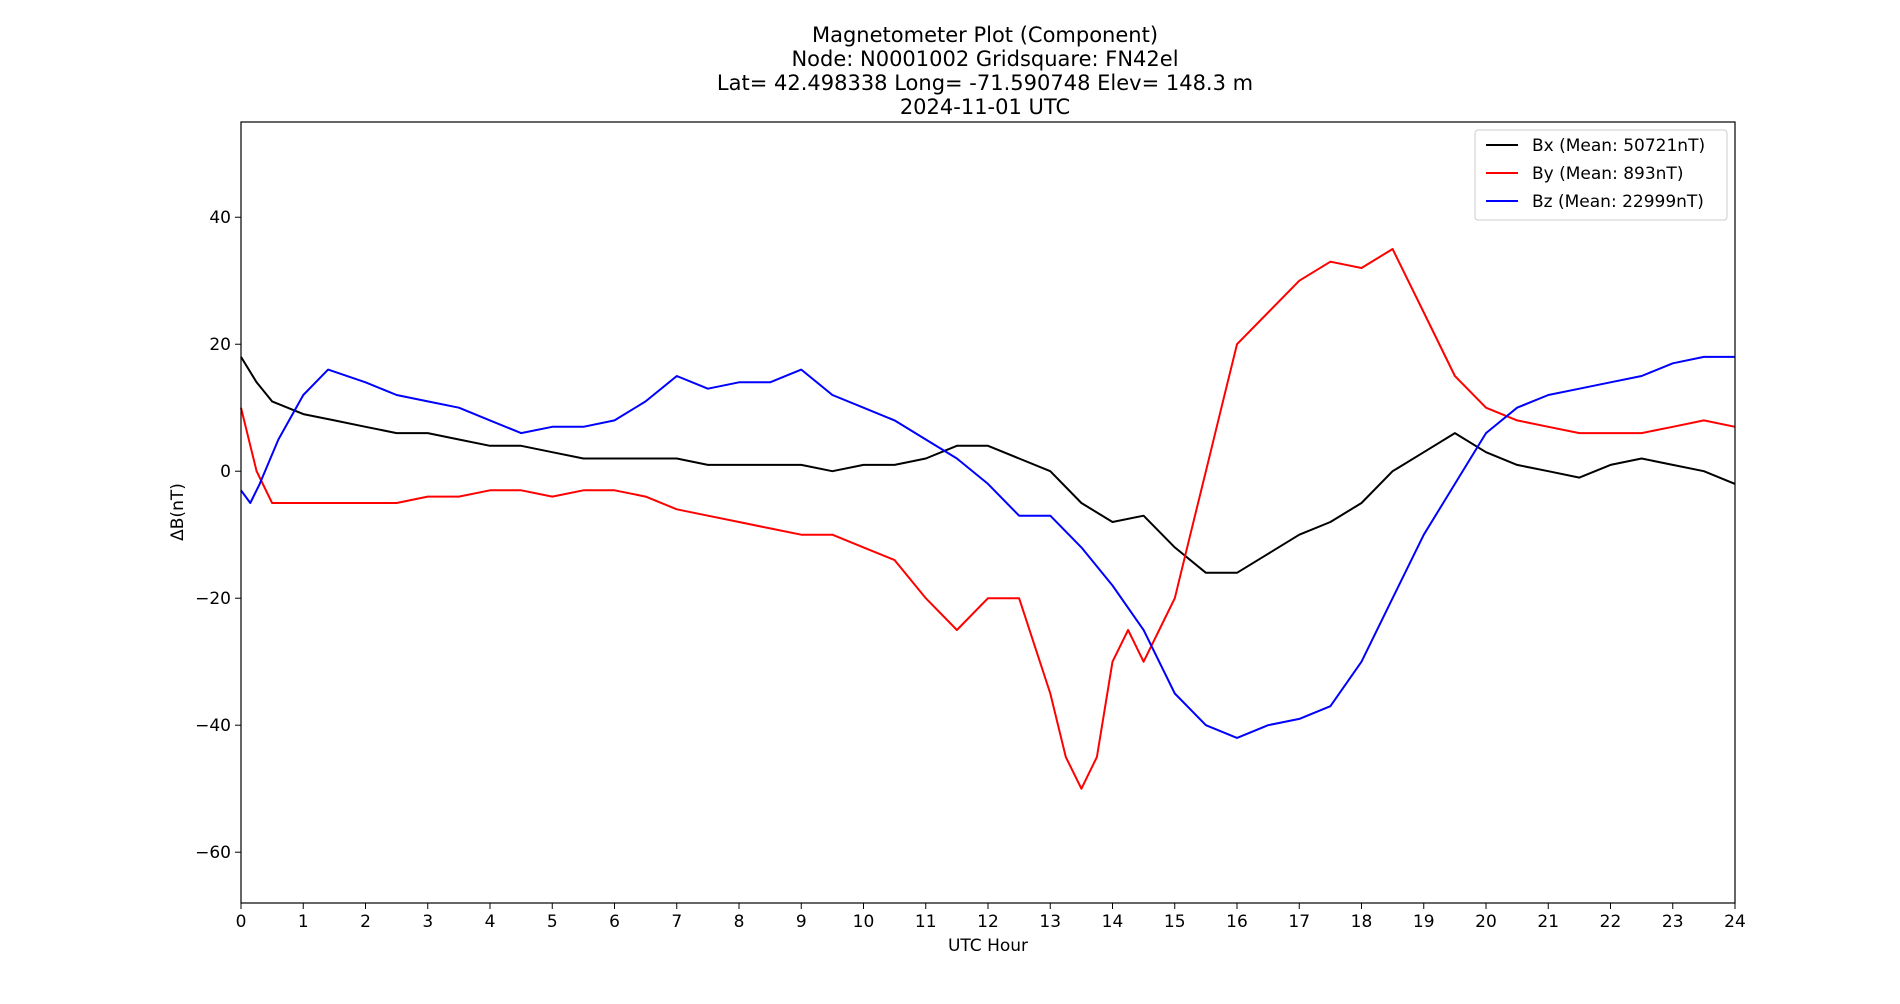 The image size is (1900, 1004). I want to click on x-tick-label: 4, so click(490, 922).